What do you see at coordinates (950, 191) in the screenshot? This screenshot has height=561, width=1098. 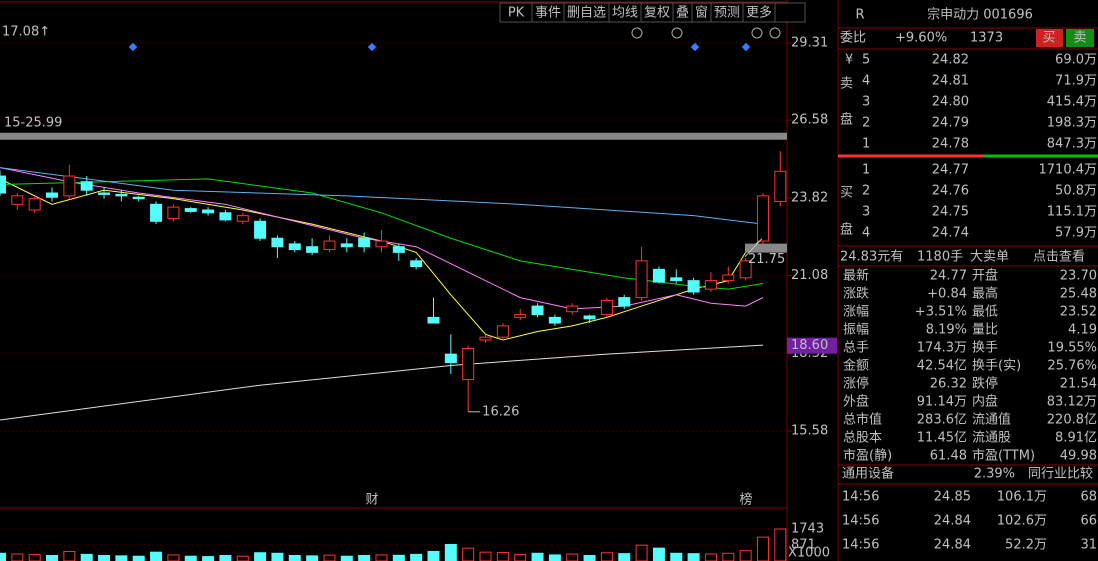 I see `book-price: 24.76` at bounding box center [950, 191].